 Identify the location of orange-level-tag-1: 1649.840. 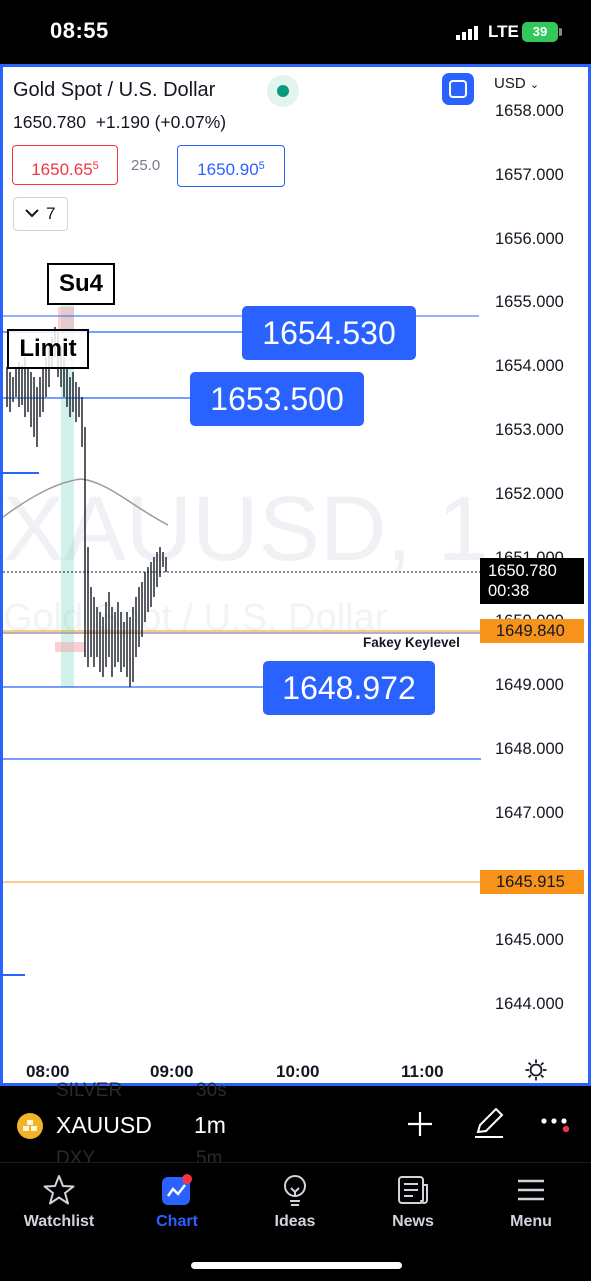
(532, 631).